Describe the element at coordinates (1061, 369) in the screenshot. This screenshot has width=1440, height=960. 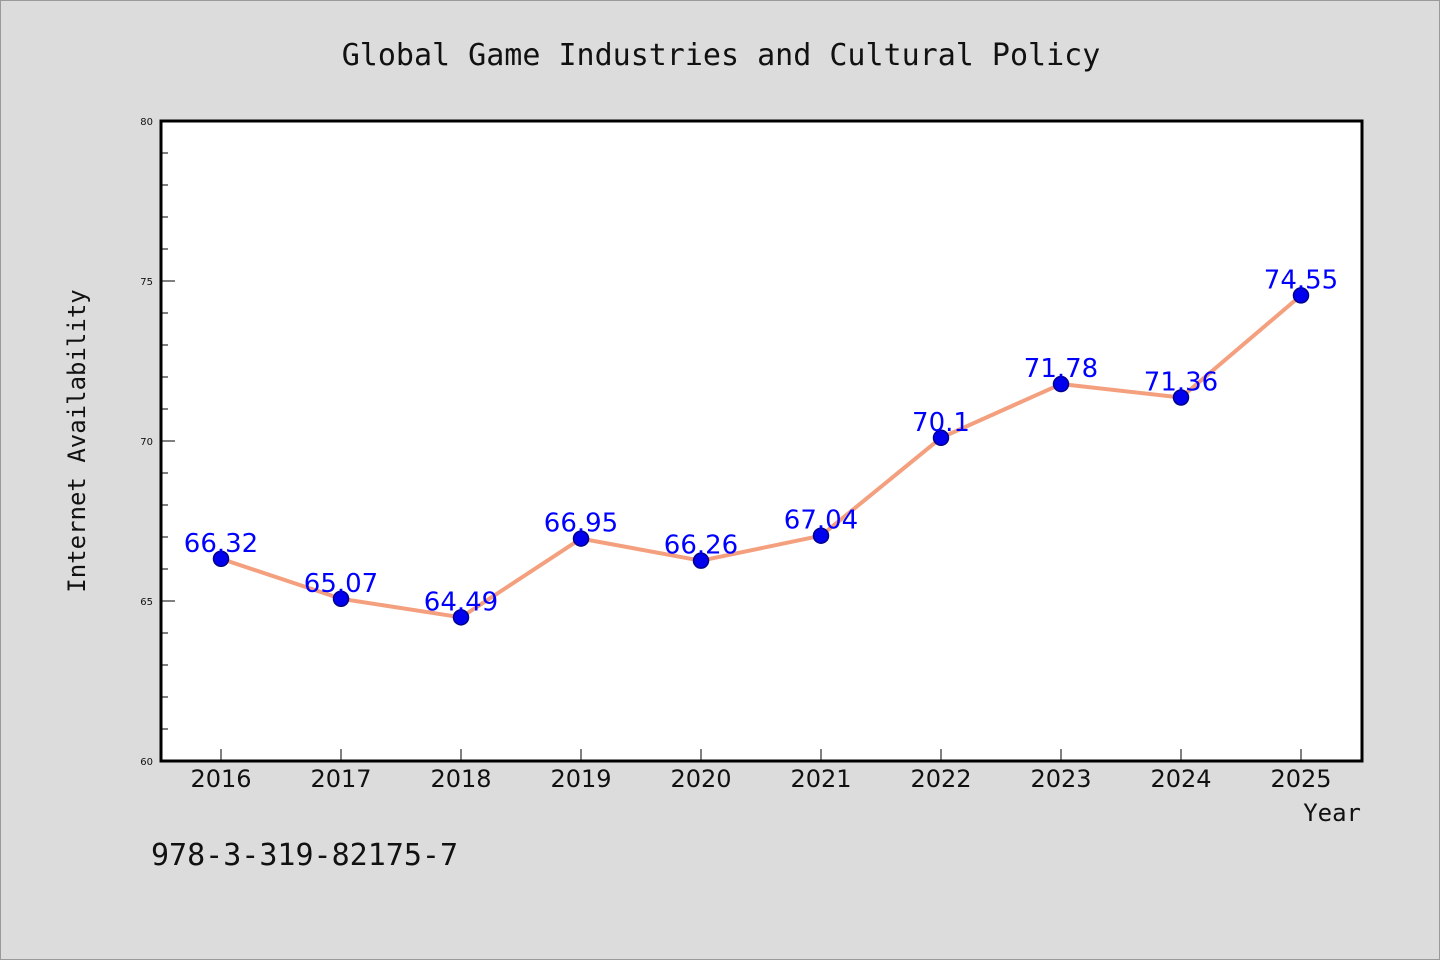
I see `data-label: 71.78` at that location.